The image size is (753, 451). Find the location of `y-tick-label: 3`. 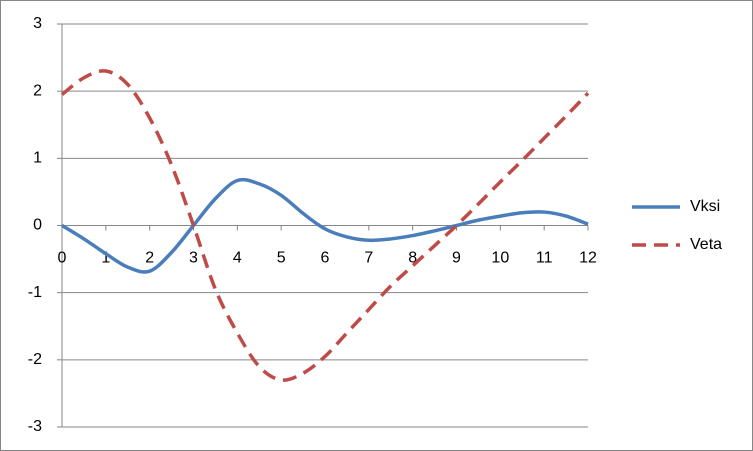

y-tick-label: 3 is located at coordinates (37, 23).